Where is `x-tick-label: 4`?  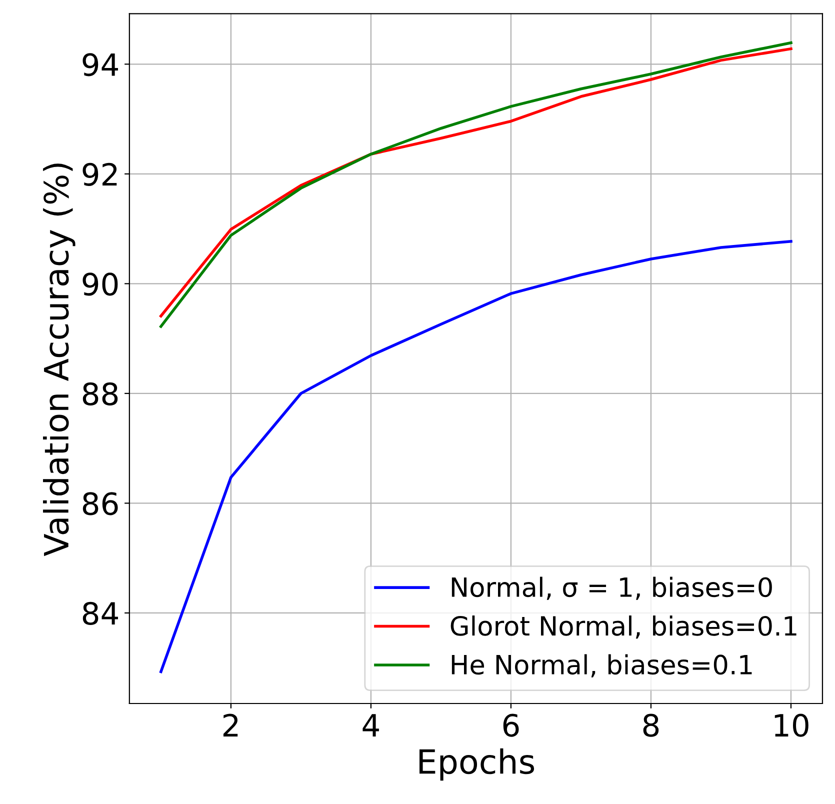 x-tick-label: 4 is located at coordinates (370, 725).